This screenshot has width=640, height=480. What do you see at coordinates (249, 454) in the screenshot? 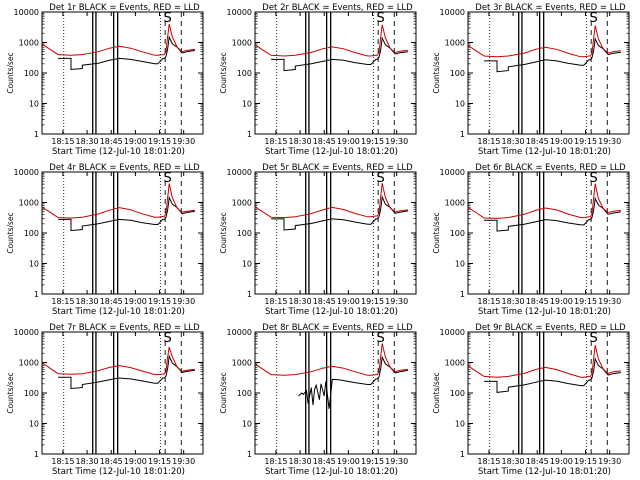
I see `y-tick-label: 1` at bounding box center [249, 454].